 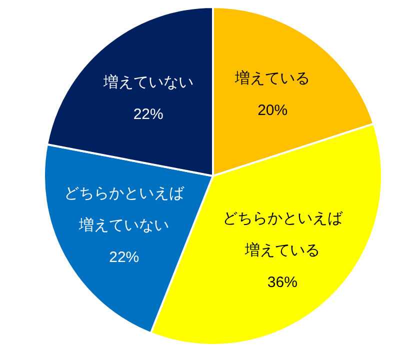 I want to click on data-label: 36%, so click(x=282, y=282).